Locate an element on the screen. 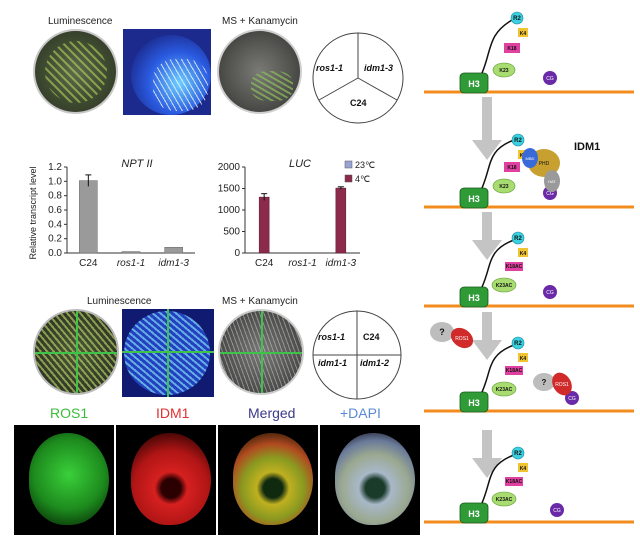  cg-label-5: CG is located at coordinates (557, 511).